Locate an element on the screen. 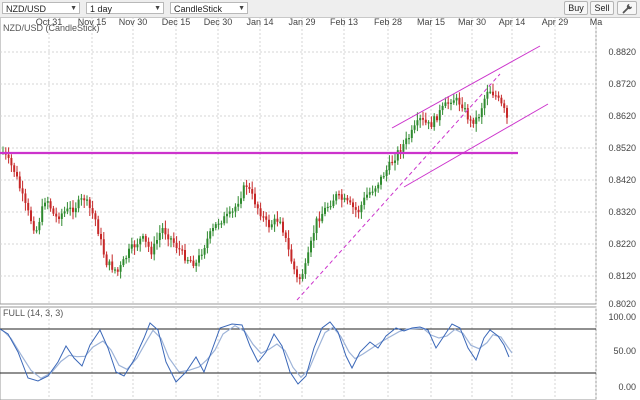  date-label: Jan 14 is located at coordinates (259, 22).